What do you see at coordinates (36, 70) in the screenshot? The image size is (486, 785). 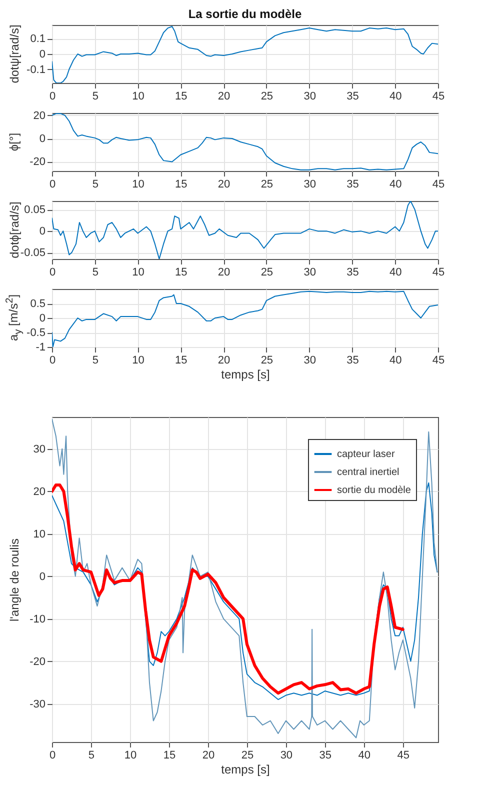 I see `y-tick-label: -0.1` at bounding box center [36, 70].